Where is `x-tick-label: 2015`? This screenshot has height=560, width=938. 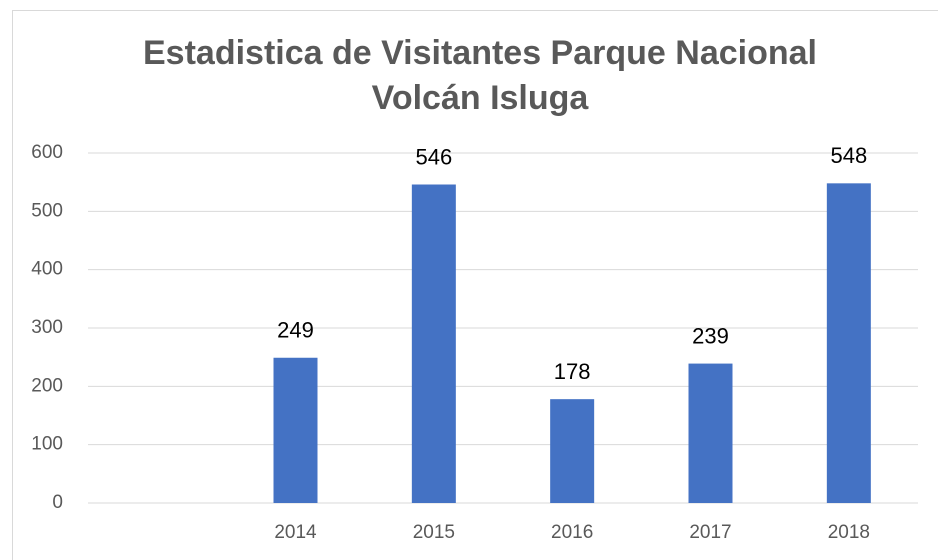 x-tick-label: 2015 is located at coordinates (434, 532).